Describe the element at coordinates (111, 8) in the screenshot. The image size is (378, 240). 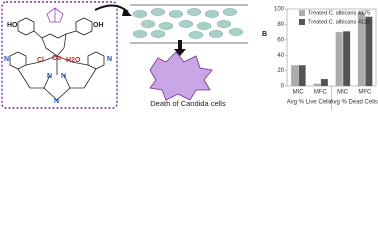
I see `arrow` at that location.